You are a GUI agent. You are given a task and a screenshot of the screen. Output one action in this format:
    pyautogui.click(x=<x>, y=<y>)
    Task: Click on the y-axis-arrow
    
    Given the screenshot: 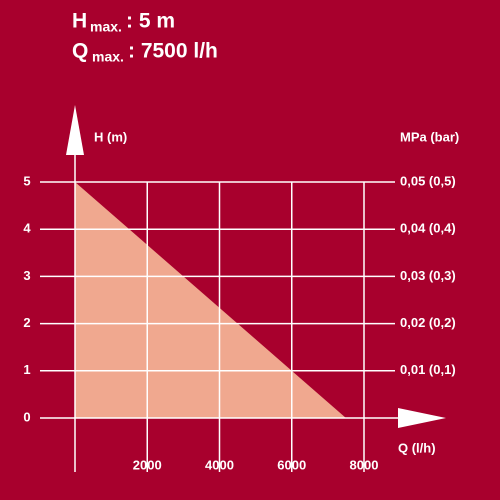 What is the action you would take?
    pyautogui.click(x=75, y=130)
    